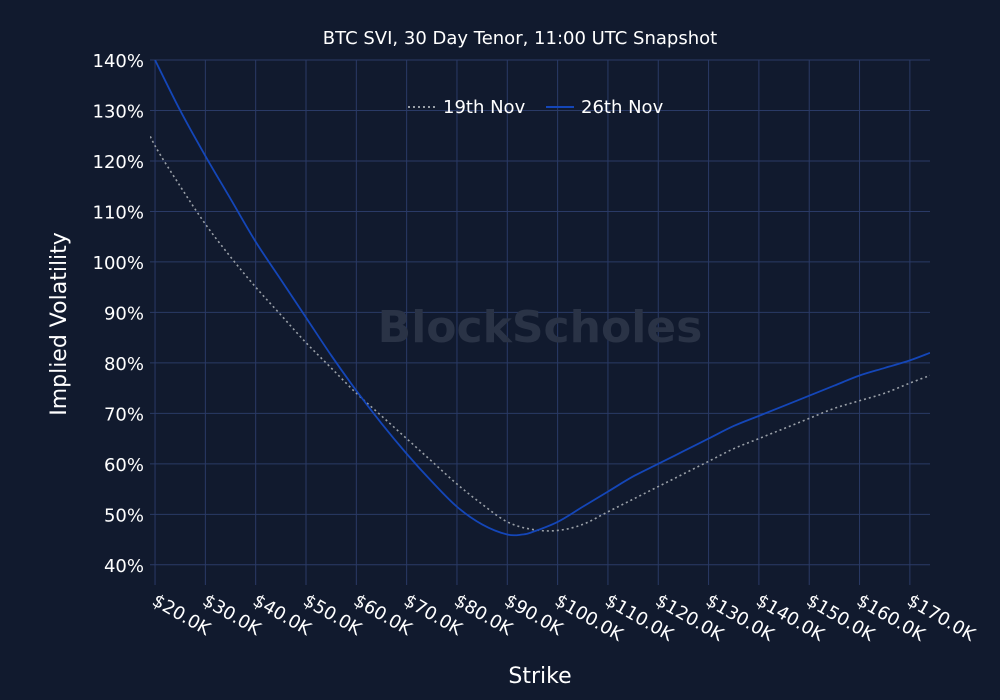  I want to click on y-tick-label: 110%, so click(118, 212).